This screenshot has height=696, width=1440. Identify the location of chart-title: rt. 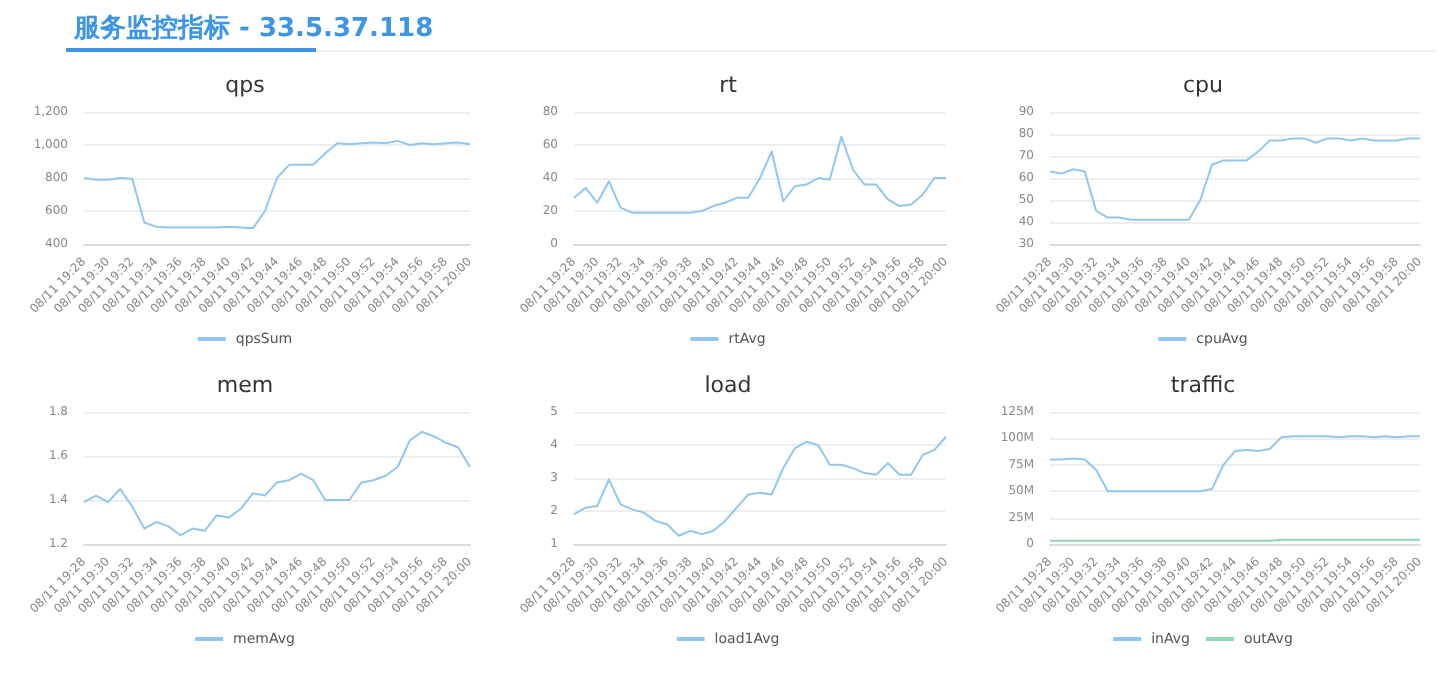
(729, 85).